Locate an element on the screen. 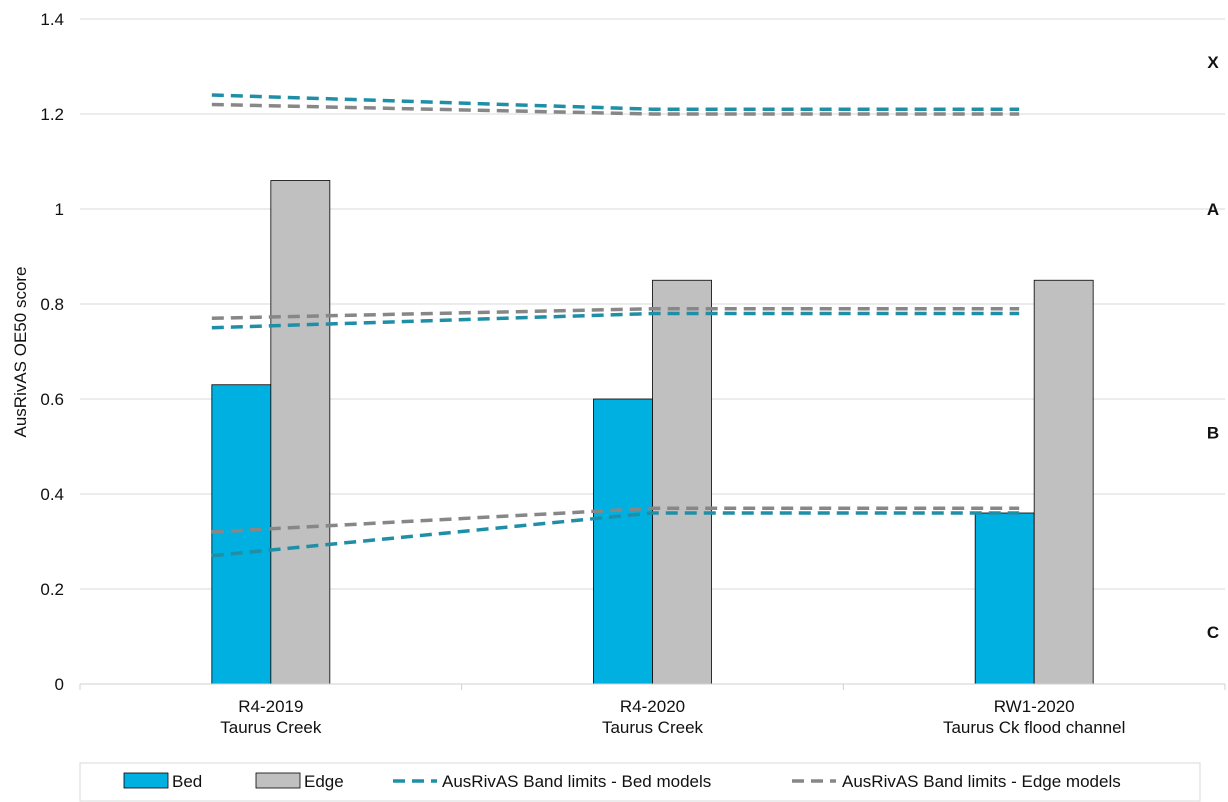 The height and width of the screenshot is (802, 1228). legend-bed-label: Bed is located at coordinates (187, 781).